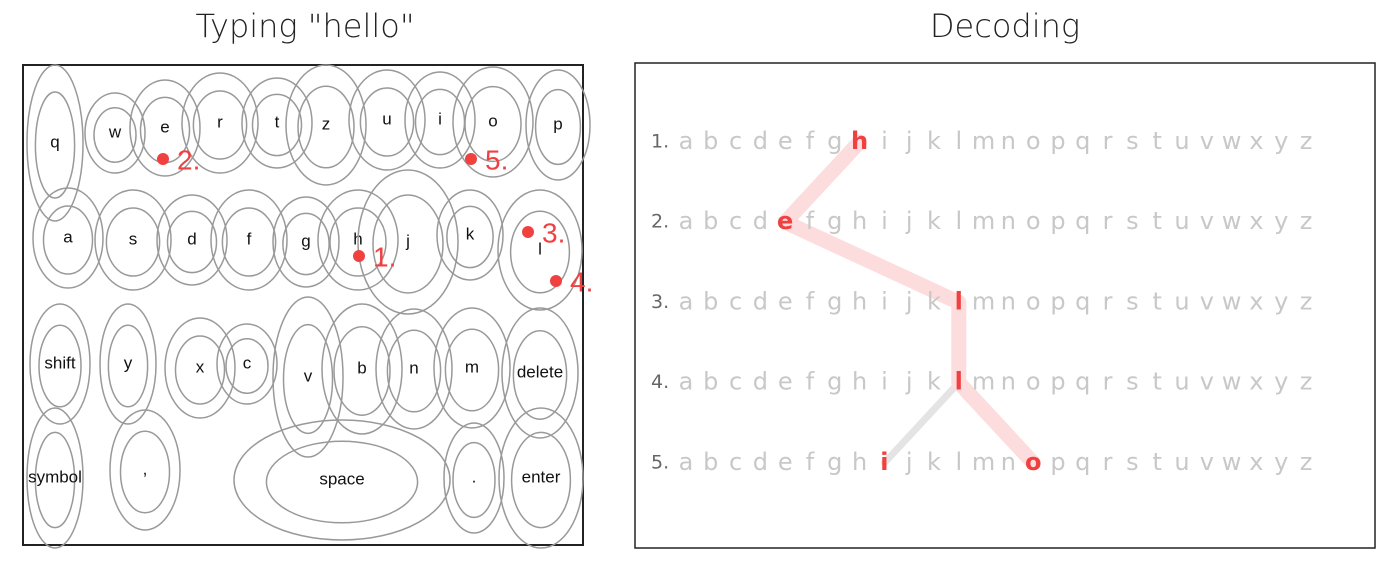  What do you see at coordinates (1306, 221) in the screenshot?
I see `letter: z` at bounding box center [1306, 221].